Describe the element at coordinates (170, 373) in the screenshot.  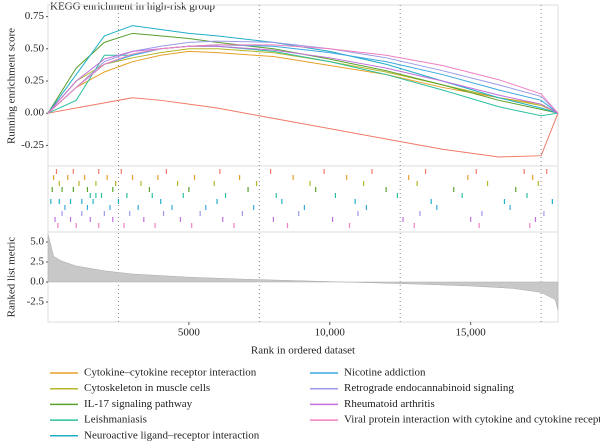
I see `legend-label: Cytokine–cytokine receptor interaction` at that location.